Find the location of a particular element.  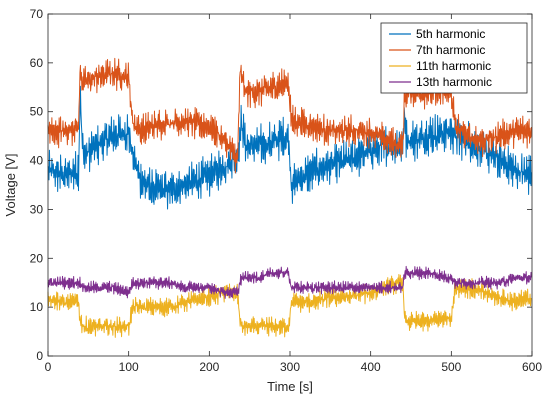

y-tick-label: 50 is located at coordinates (37, 112).